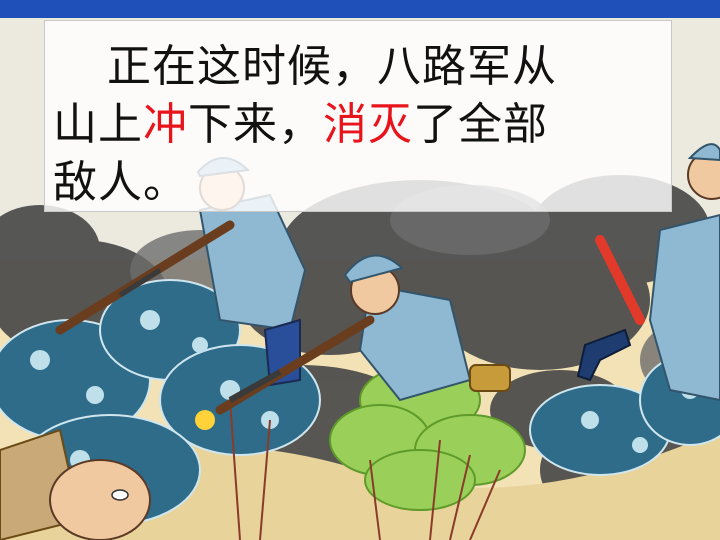  Describe the element at coordinates (75, 484) in the screenshot. I see `fallen-enemy` at that location.